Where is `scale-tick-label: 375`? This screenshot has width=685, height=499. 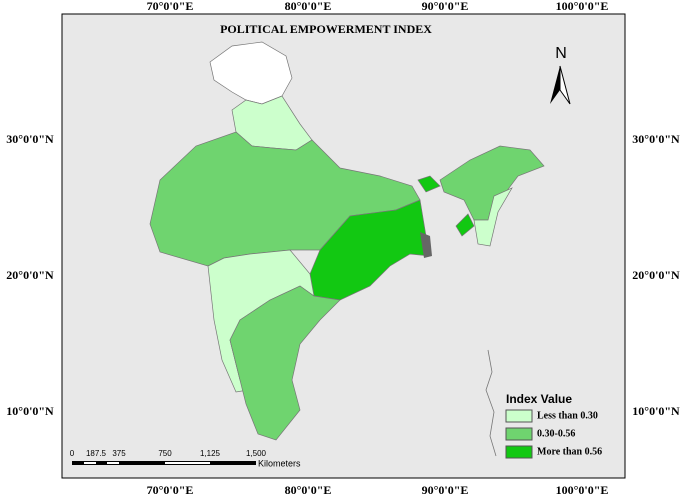 scale-tick-label: 375 is located at coordinates (119, 453).